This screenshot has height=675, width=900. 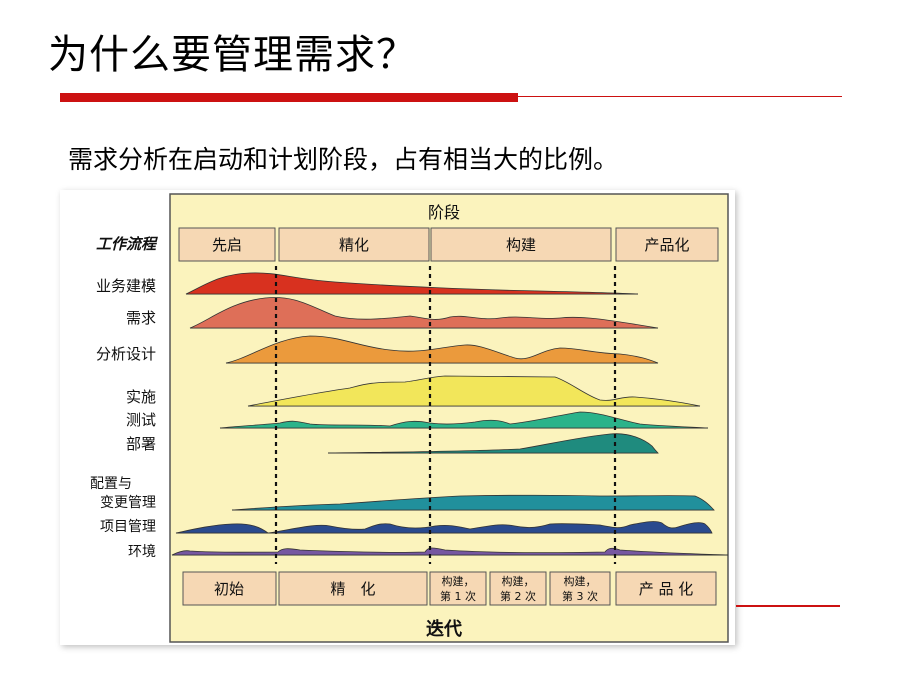 I want to click on workflow-config-line1: 配置与, so click(x=111, y=484).